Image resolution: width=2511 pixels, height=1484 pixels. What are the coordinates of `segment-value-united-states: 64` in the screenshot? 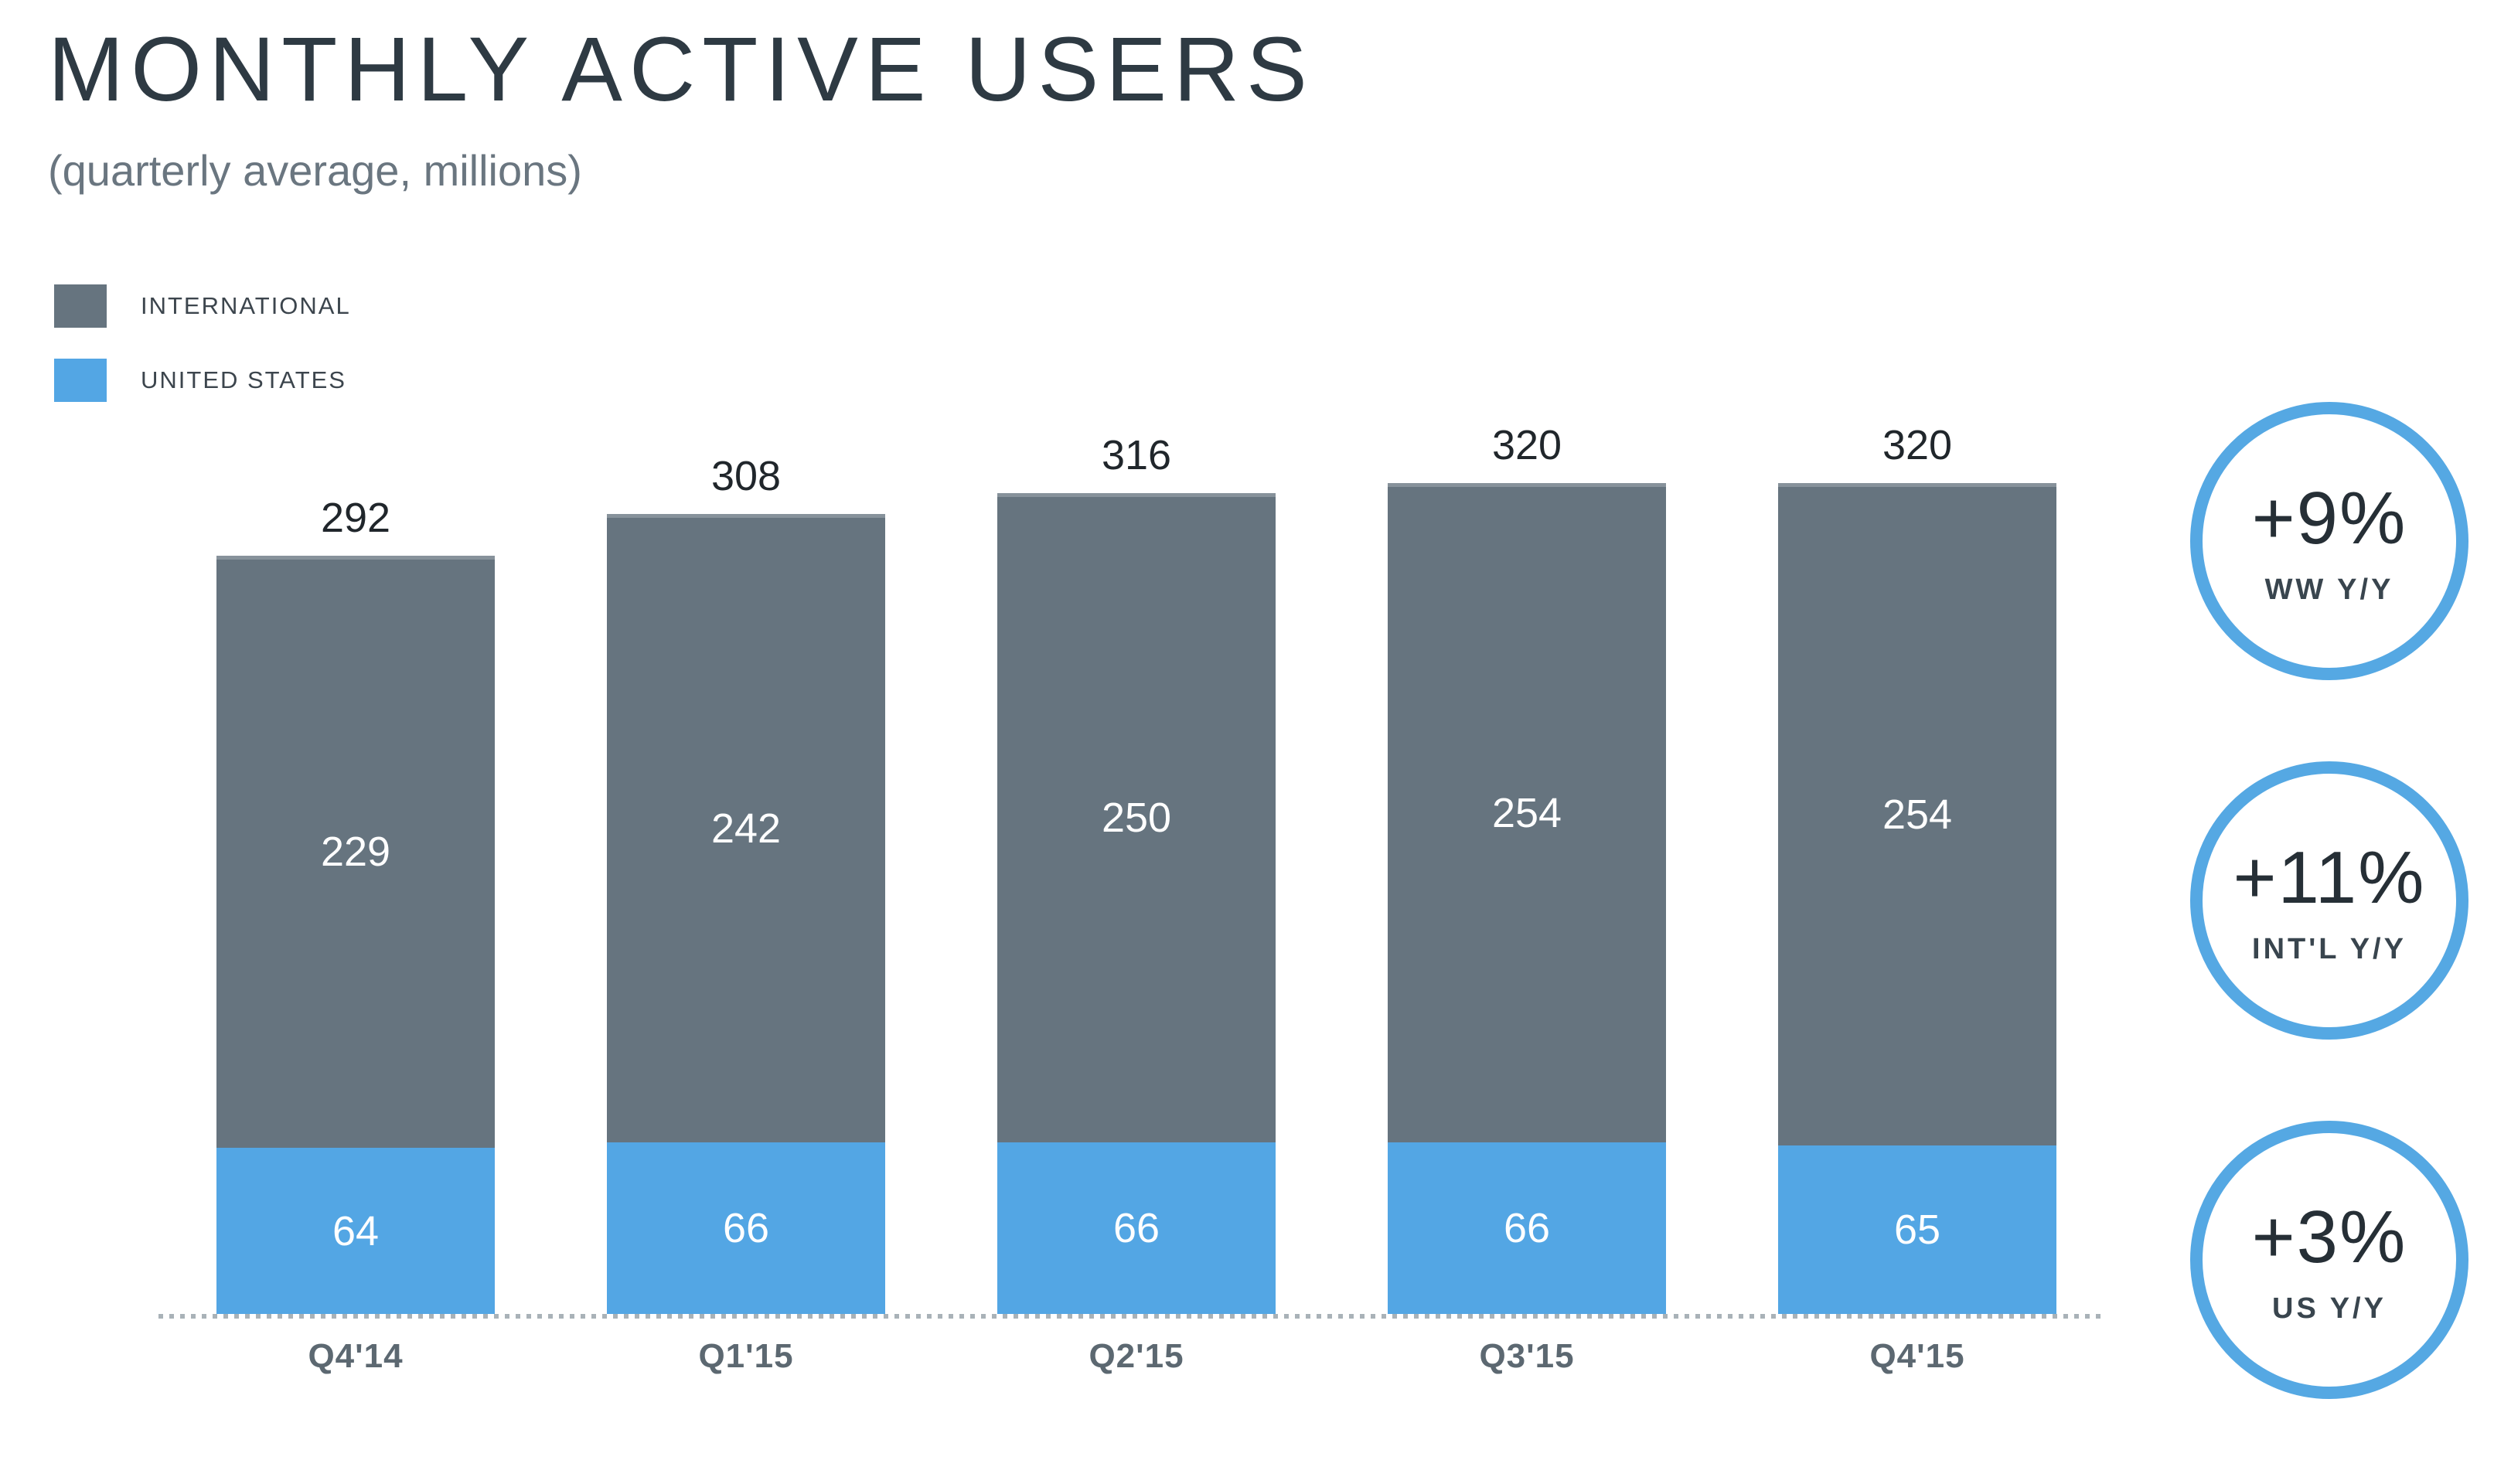 It's located at (356, 1230).